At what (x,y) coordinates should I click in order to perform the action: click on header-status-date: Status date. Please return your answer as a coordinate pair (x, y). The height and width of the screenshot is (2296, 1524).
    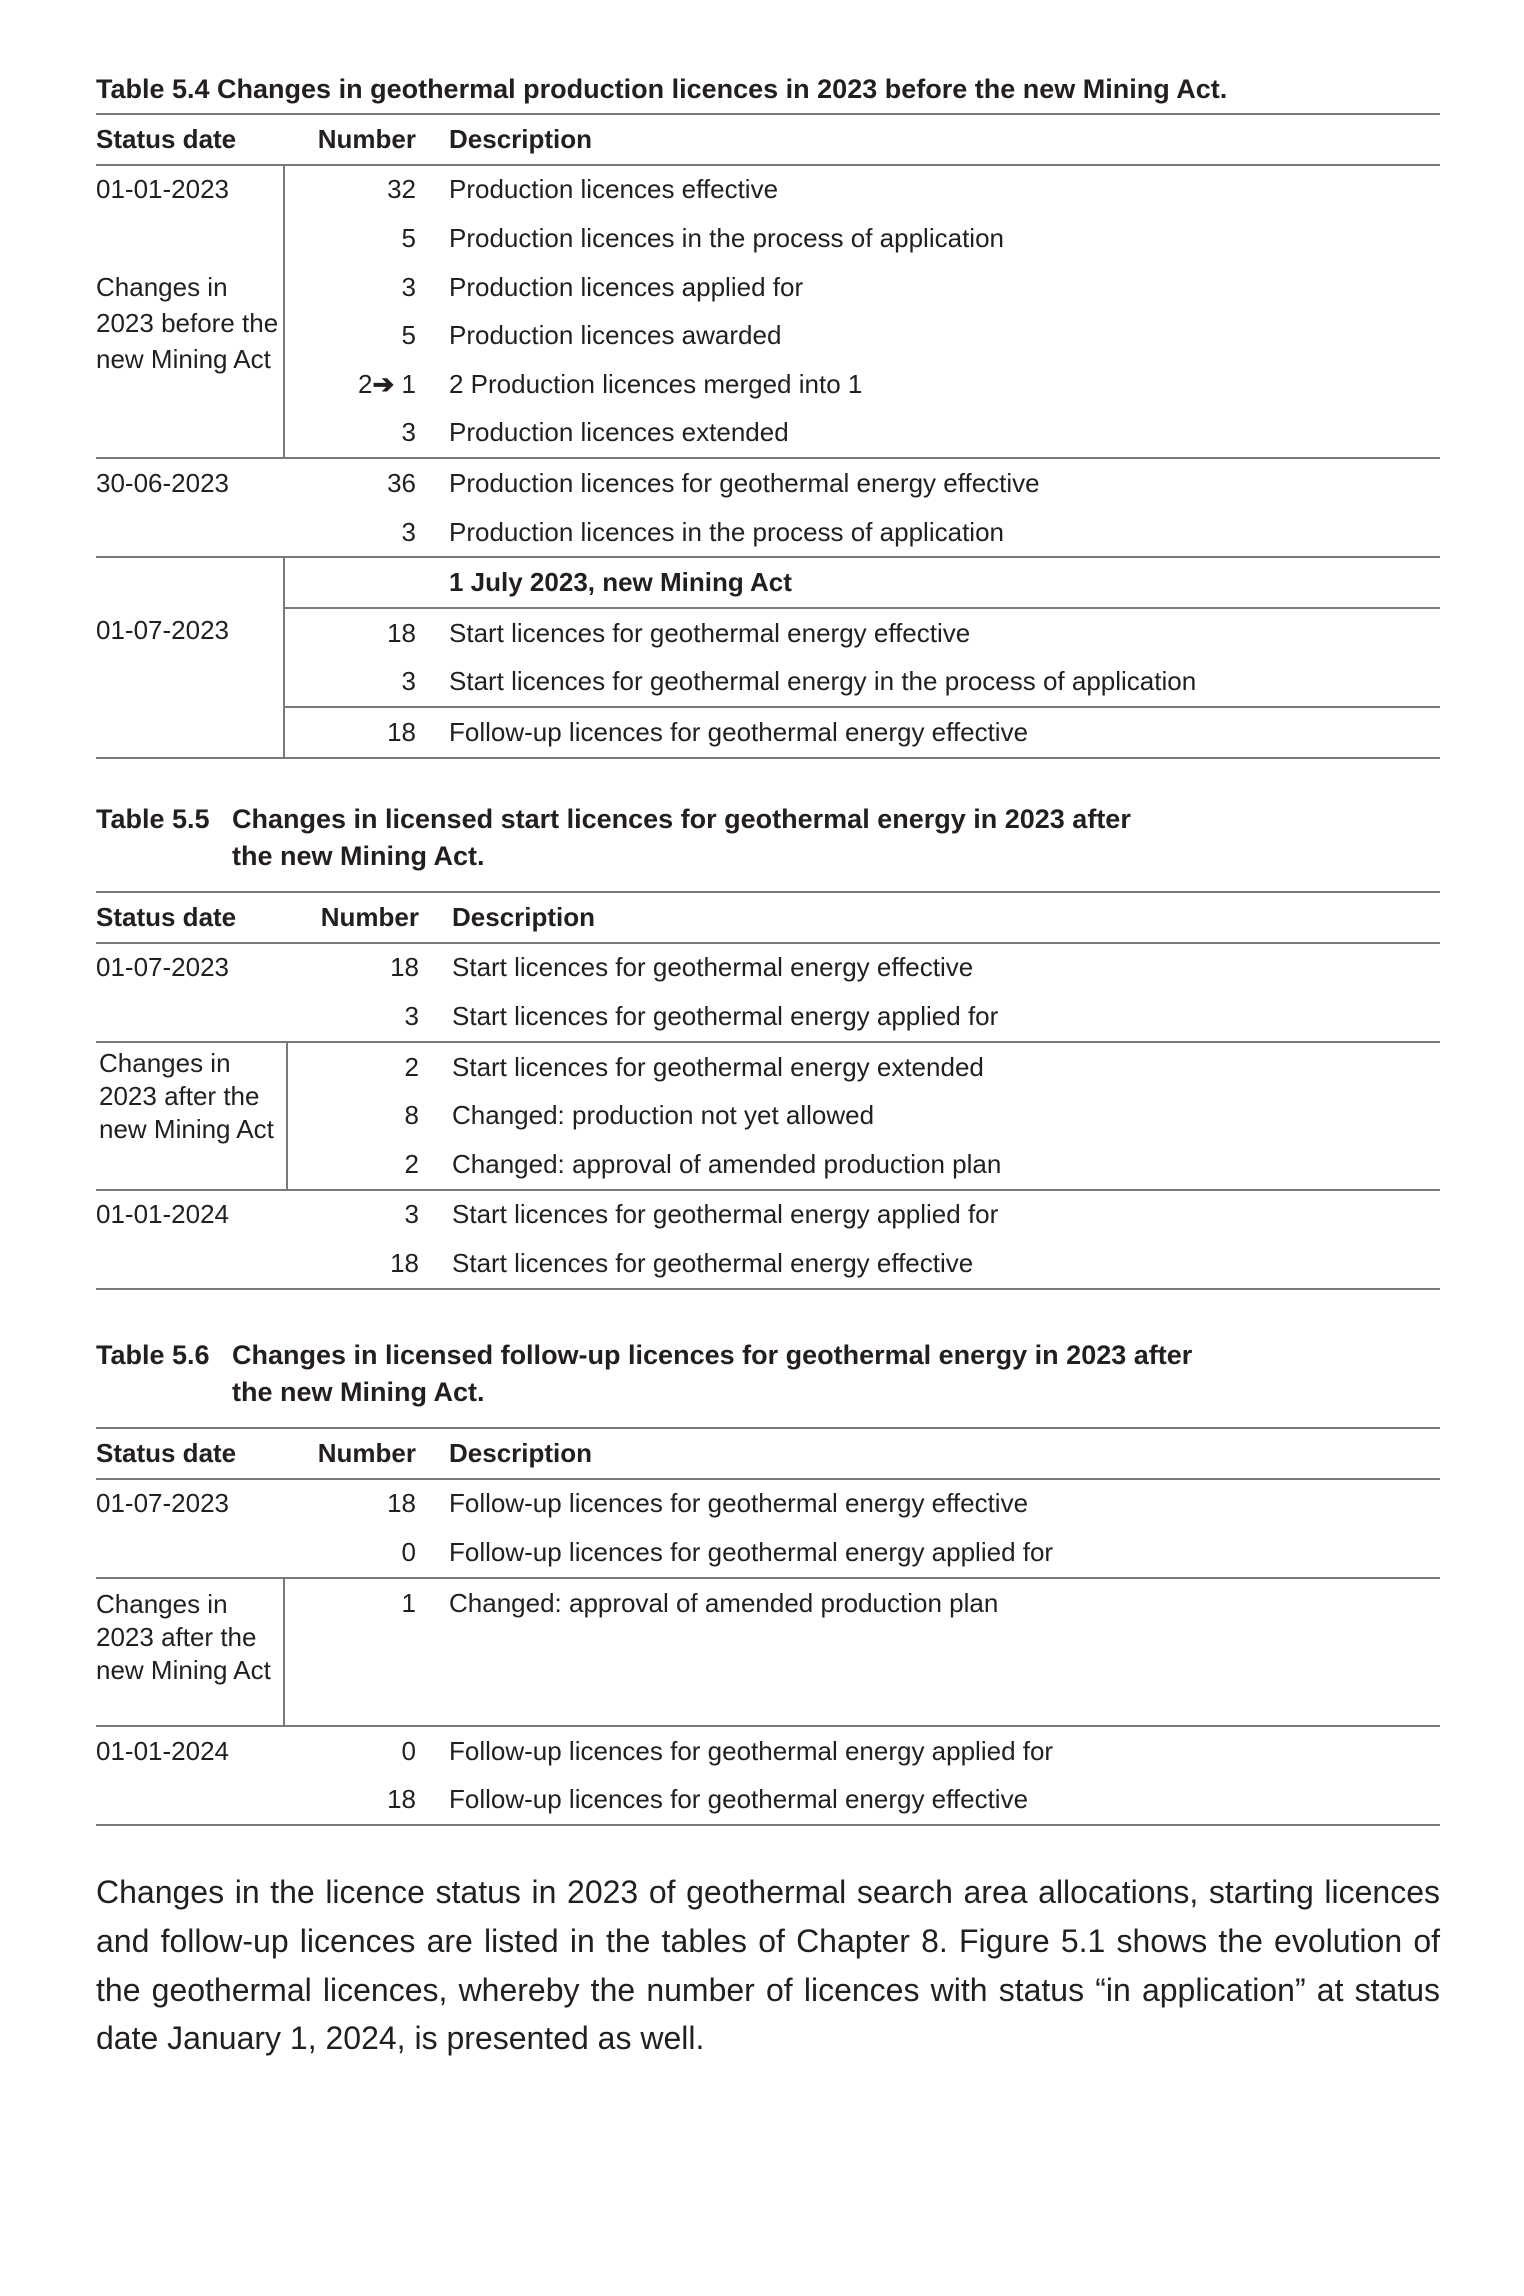
    Looking at the image, I should click on (166, 916).